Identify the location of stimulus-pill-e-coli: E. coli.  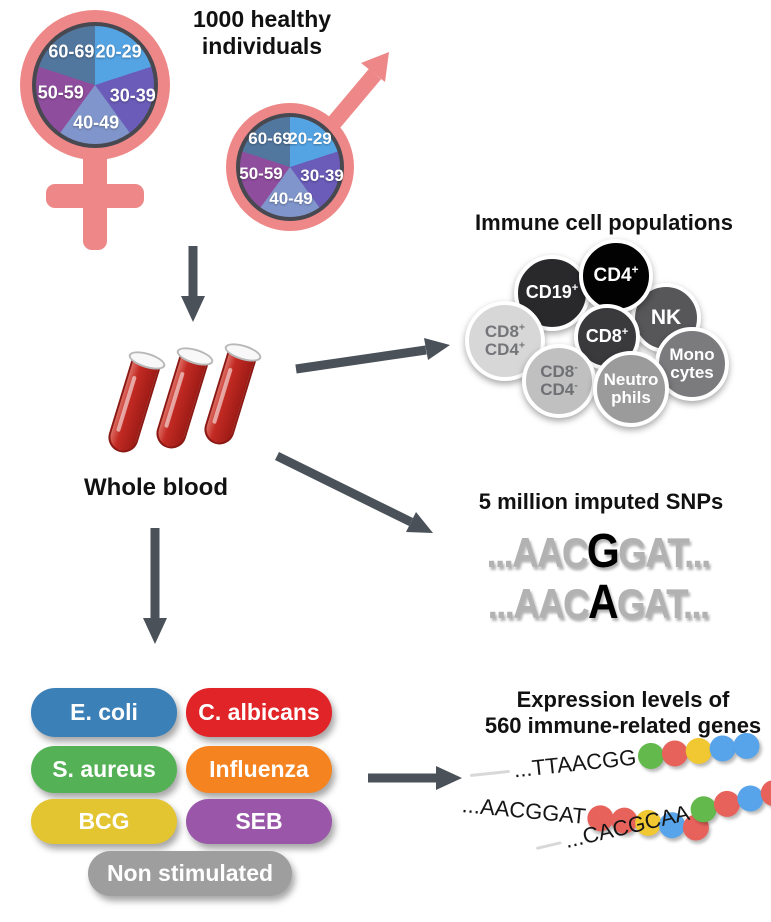
(104, 712).